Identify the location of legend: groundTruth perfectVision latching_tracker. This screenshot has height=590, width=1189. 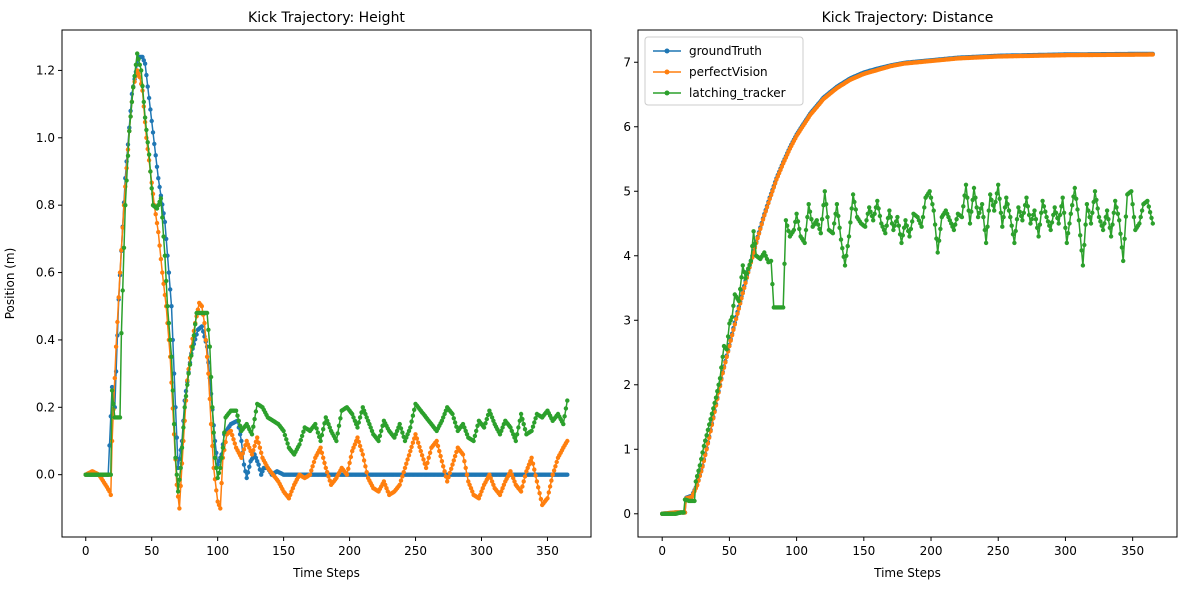
(724, 71).